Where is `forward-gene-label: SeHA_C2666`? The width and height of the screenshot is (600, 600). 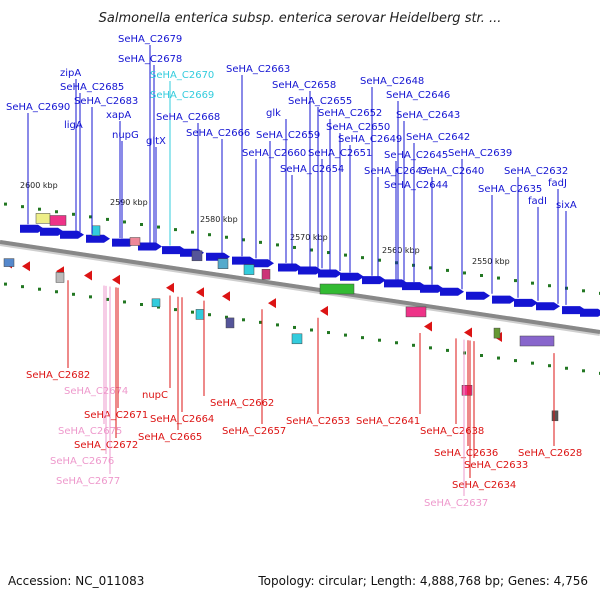
forward-gene-label: SeHA_C2666 is located at coordinates (218, 133).